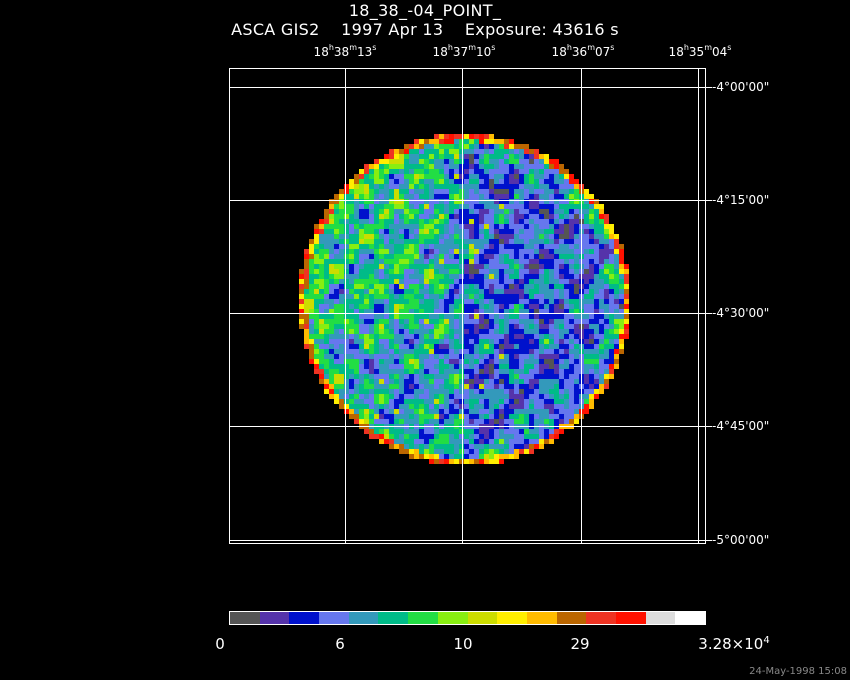 The height and width of the screenshot is (680, 850). I want to click on colorbar, so click(467, 618).